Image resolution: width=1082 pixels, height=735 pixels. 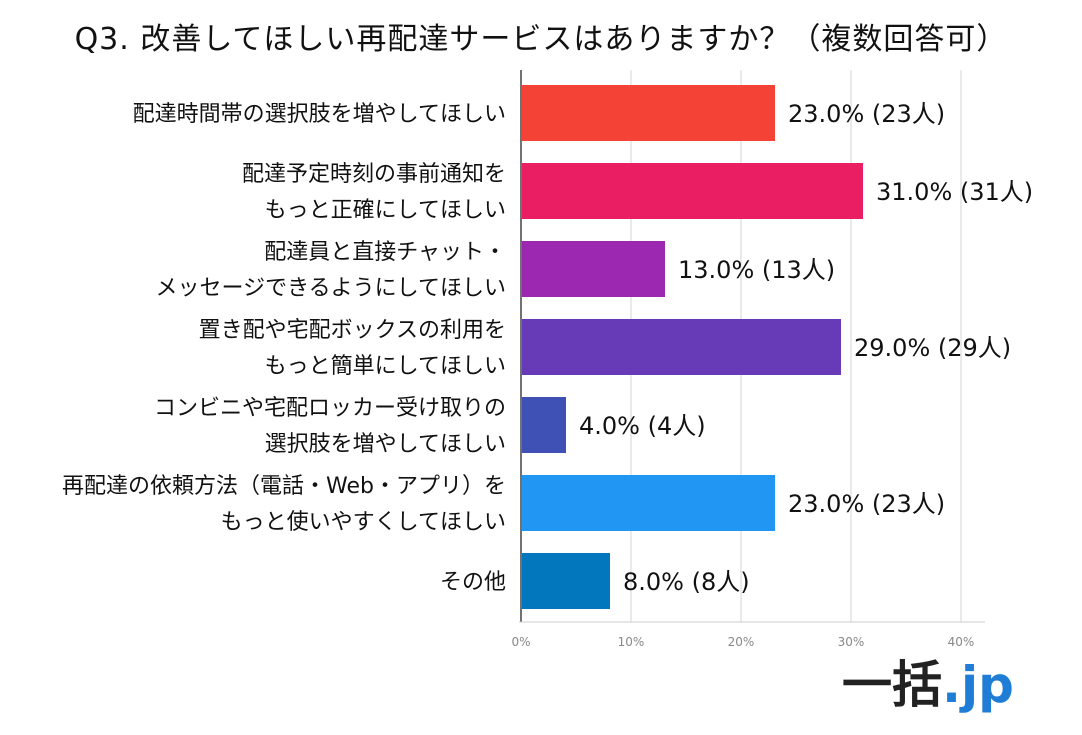 What do you see at coordinates (756, 270) in the screenshot?
I see `data-label: 13.0% (13人)` at bounding box center [756, 270].